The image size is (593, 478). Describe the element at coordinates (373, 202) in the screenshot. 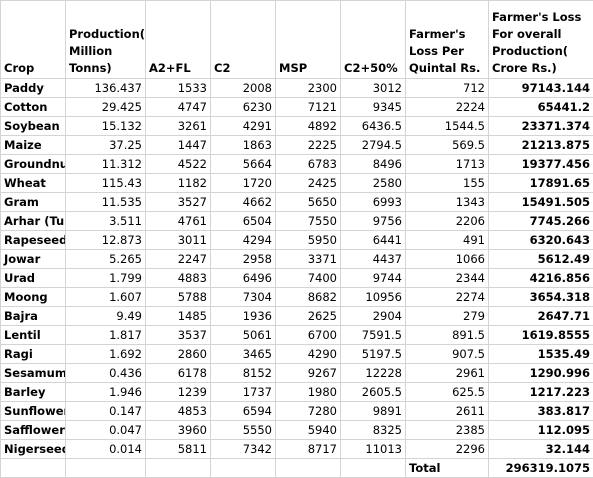

I see `value-cell: 6993` at that location.